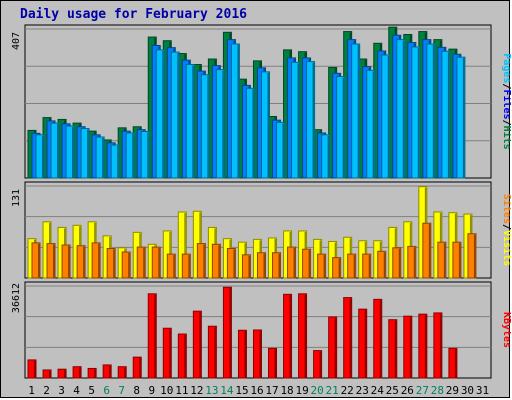 This screenshot has width=512, height=400. Describe the element at coordinates (133, 14) in the screenshot. I see `chart-title: Daily usage for February 2016` at that location.